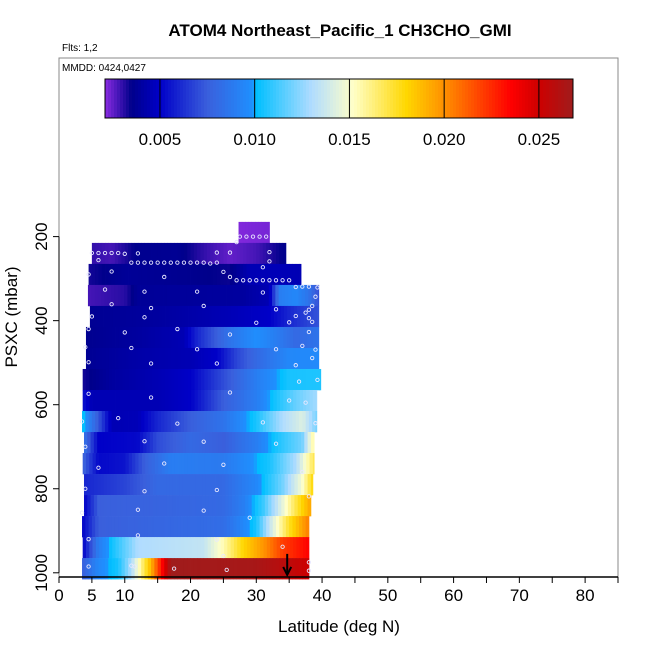 This screenshot has height=650, width=650. What do you see at coordinates (58, 595) in the screenshot?
I see `x-tick-label: 0` at bounding box center [58, 595].